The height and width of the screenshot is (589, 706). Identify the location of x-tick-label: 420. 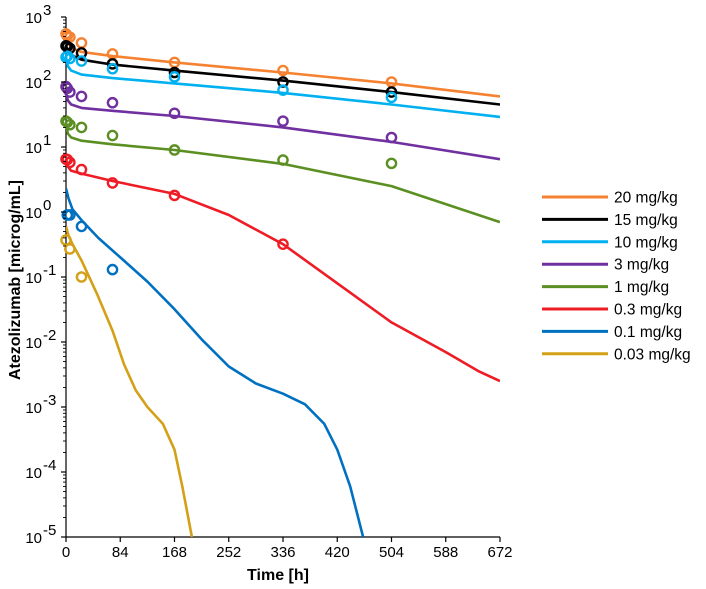
(337, 552).